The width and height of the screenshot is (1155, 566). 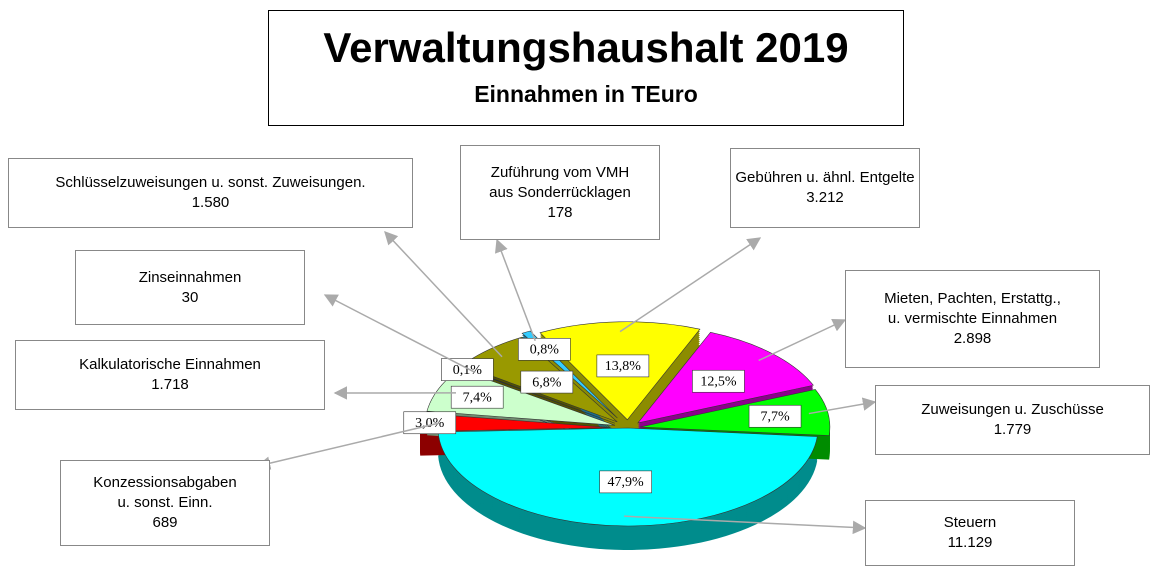 What do you see at coordinates (586, 47) in the screenshot?
I see `chart-title: Verwaltungshaushalt 2019` at bounding box center [586, 47].